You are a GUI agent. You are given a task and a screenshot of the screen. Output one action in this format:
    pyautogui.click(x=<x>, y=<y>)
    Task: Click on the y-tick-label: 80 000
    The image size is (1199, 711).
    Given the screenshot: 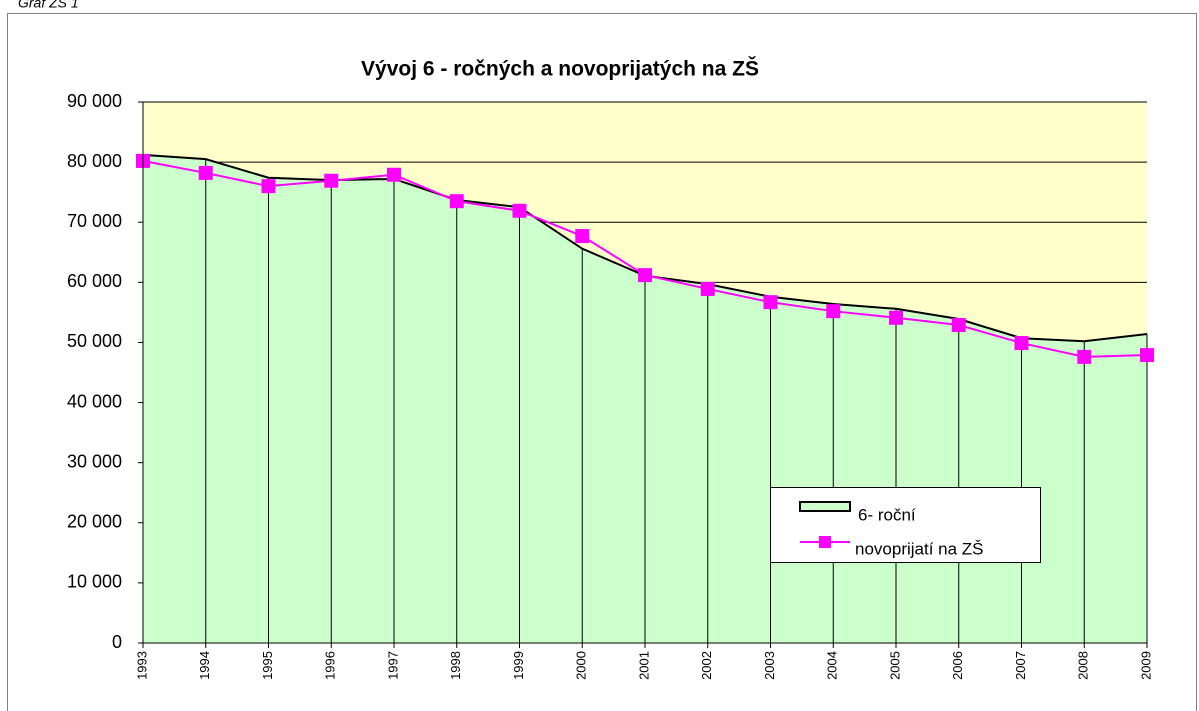 What is the action you would take?
    pyautogui.click(x=94, y=161)
    